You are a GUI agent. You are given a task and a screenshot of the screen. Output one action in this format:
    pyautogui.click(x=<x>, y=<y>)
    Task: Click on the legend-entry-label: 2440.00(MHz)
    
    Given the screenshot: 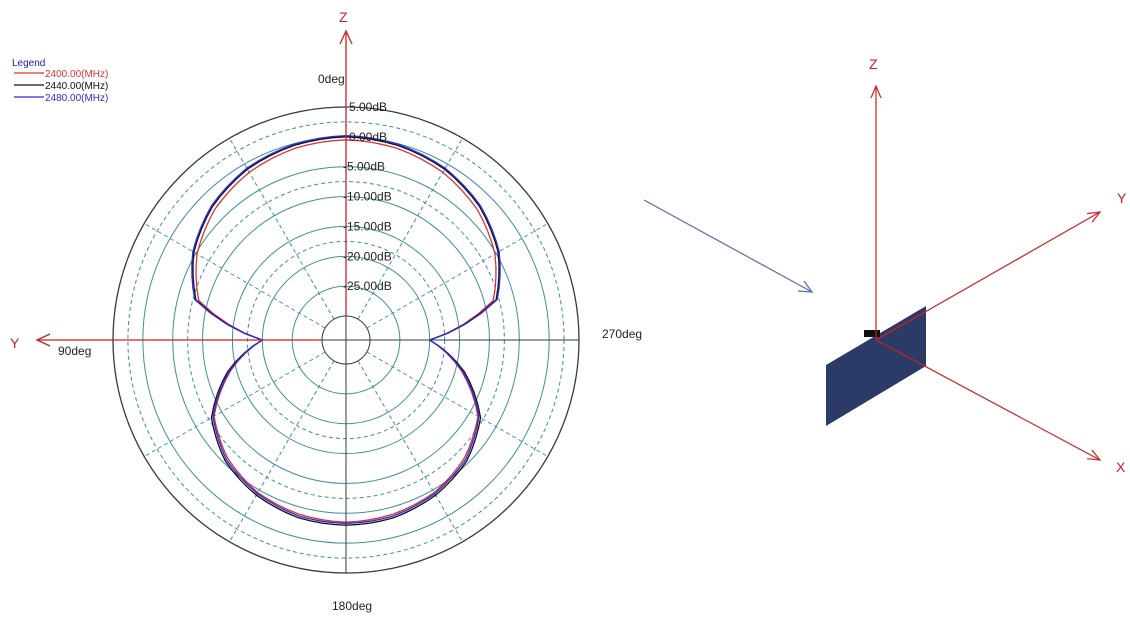 What is the action you would take?
    pyautogui.click(x=76, y=86)
    